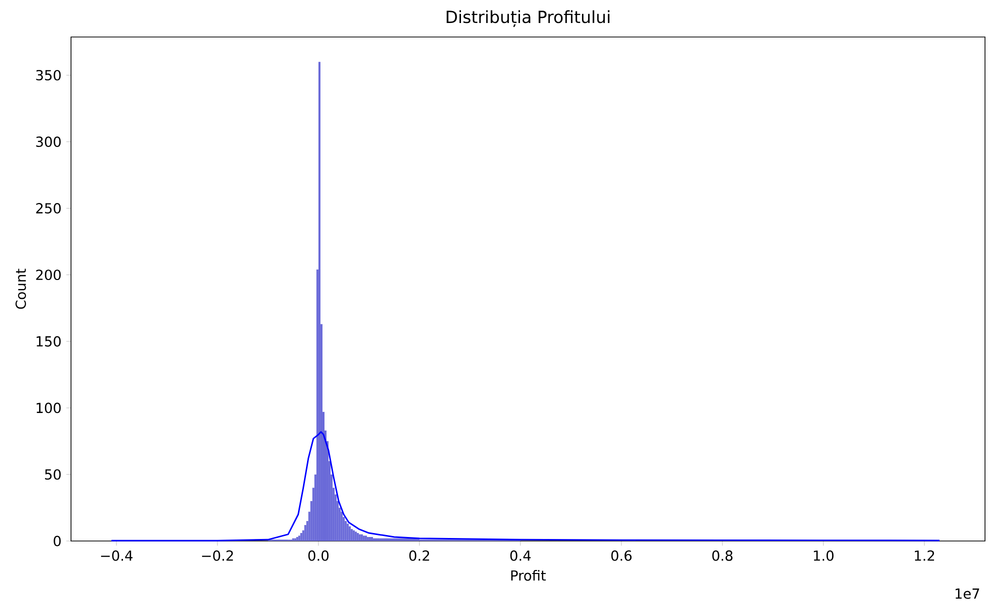  I want to click on x-tick-label: 0.4, so click(520, 555).